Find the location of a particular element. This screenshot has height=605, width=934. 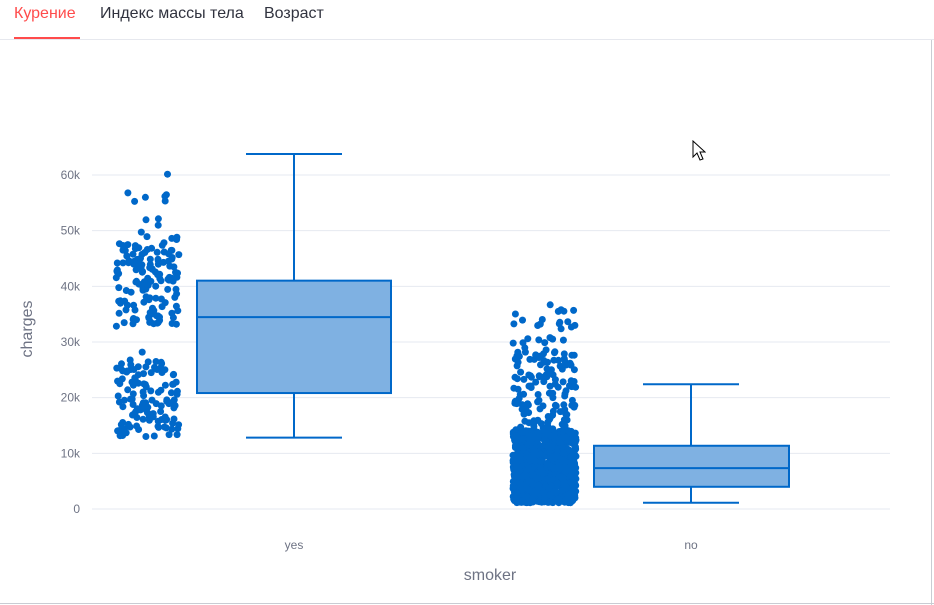

box-no is located at coordinates (691, 443).